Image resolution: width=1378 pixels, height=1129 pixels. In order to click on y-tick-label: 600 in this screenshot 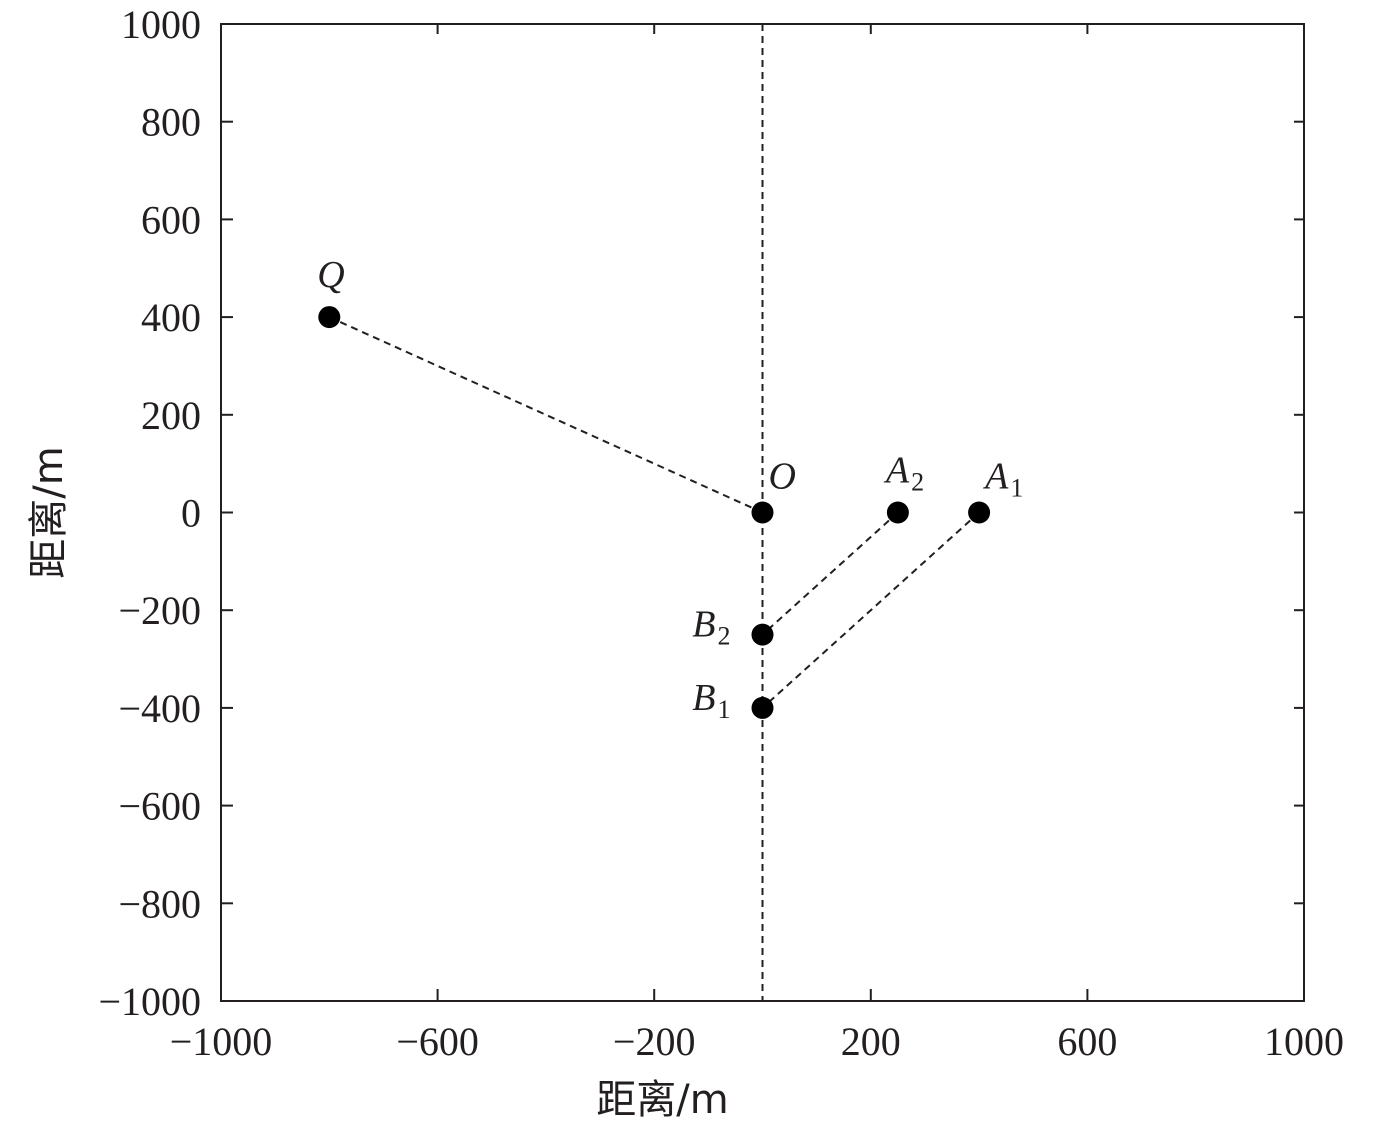, I will do `click(171, 219)`.